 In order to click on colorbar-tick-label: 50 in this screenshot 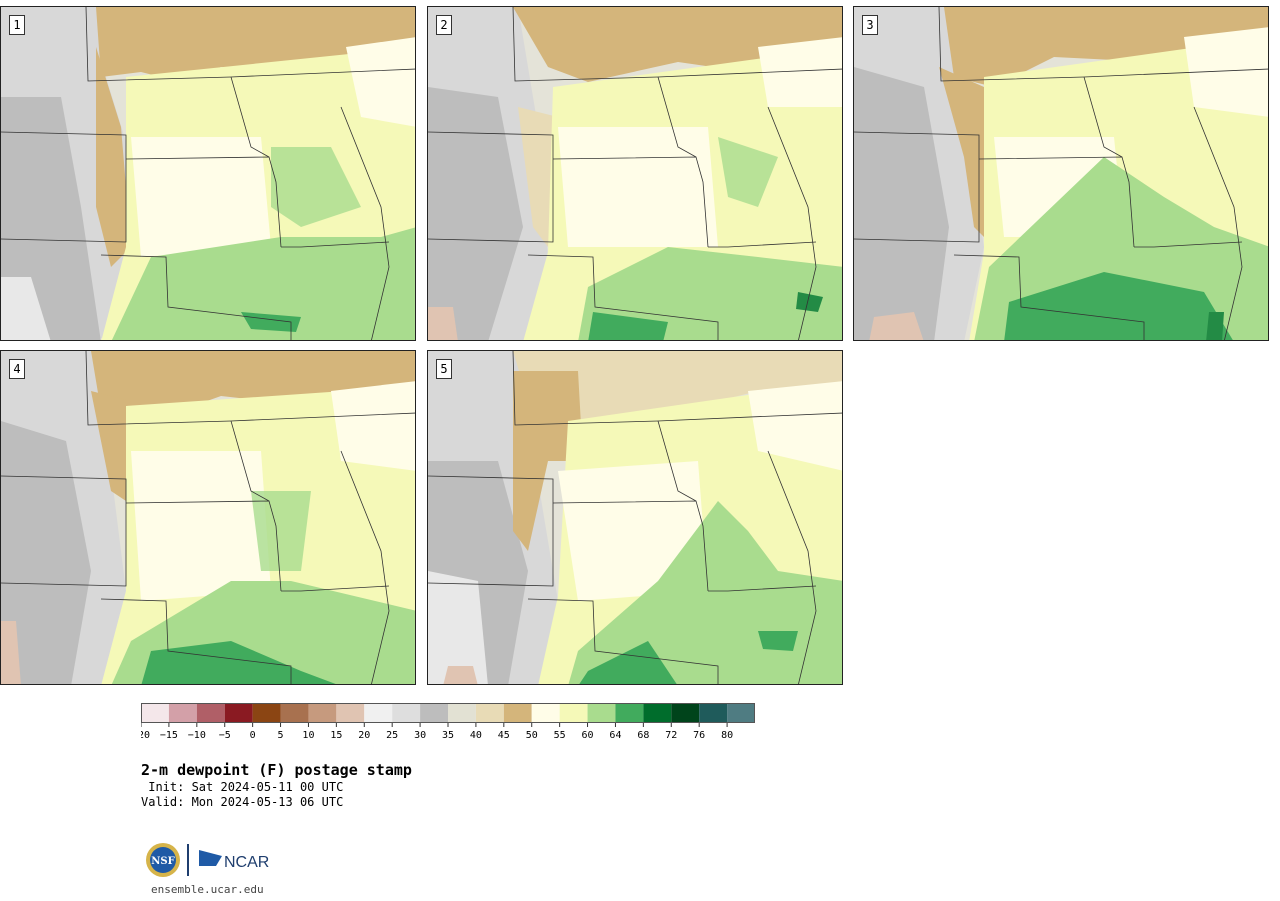, I will do `click(532, 735)`.